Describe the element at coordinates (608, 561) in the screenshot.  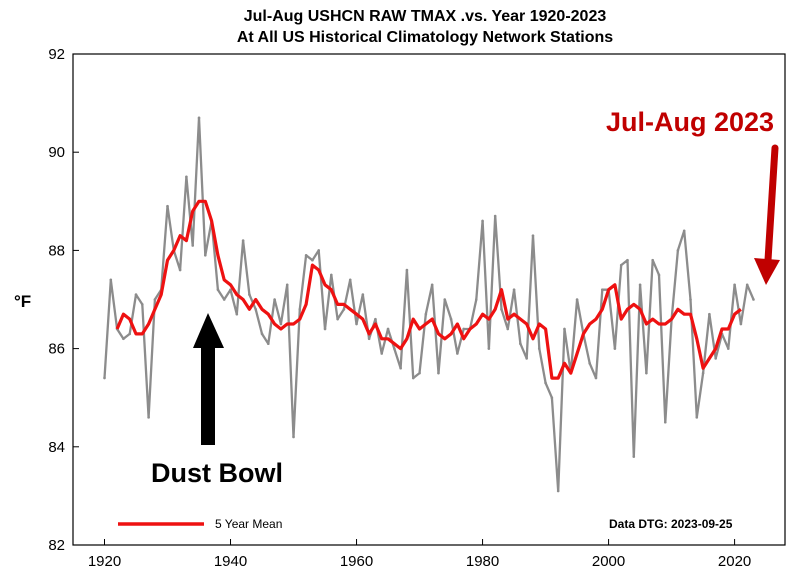
I see `x-tick-label: 2000` at that location.